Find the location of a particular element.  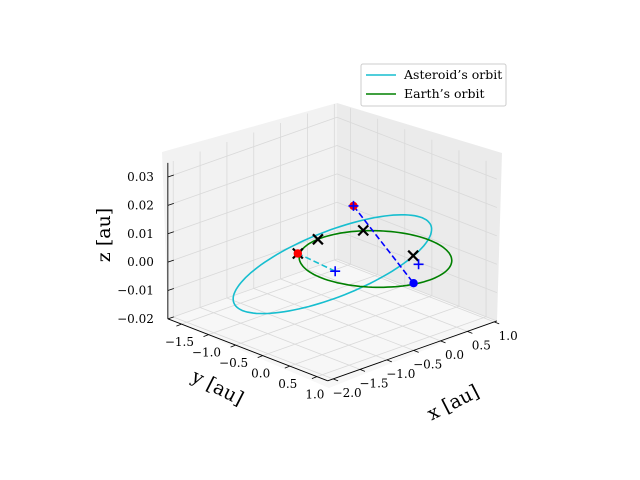

y-tick-label: −2.0 is located at coordinates (347, 393).